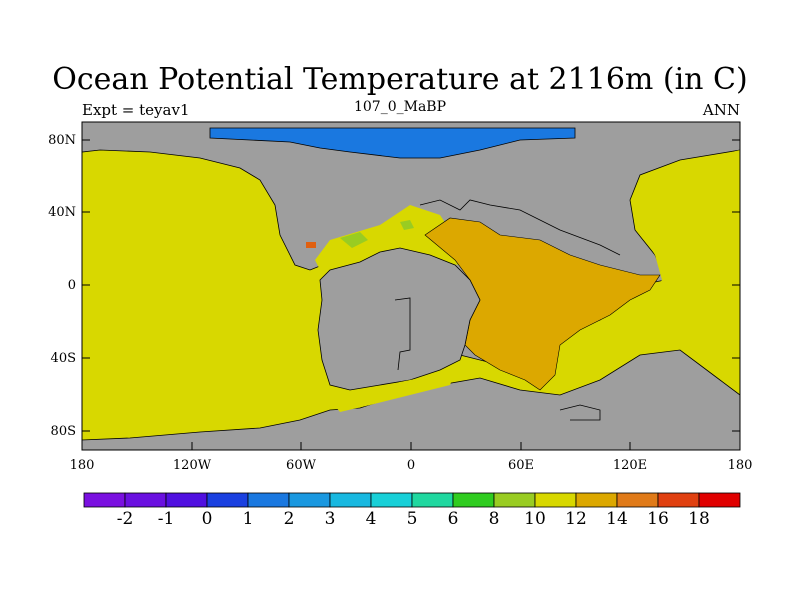  I want to click on colorbar-label: 18, so click(699, 519).